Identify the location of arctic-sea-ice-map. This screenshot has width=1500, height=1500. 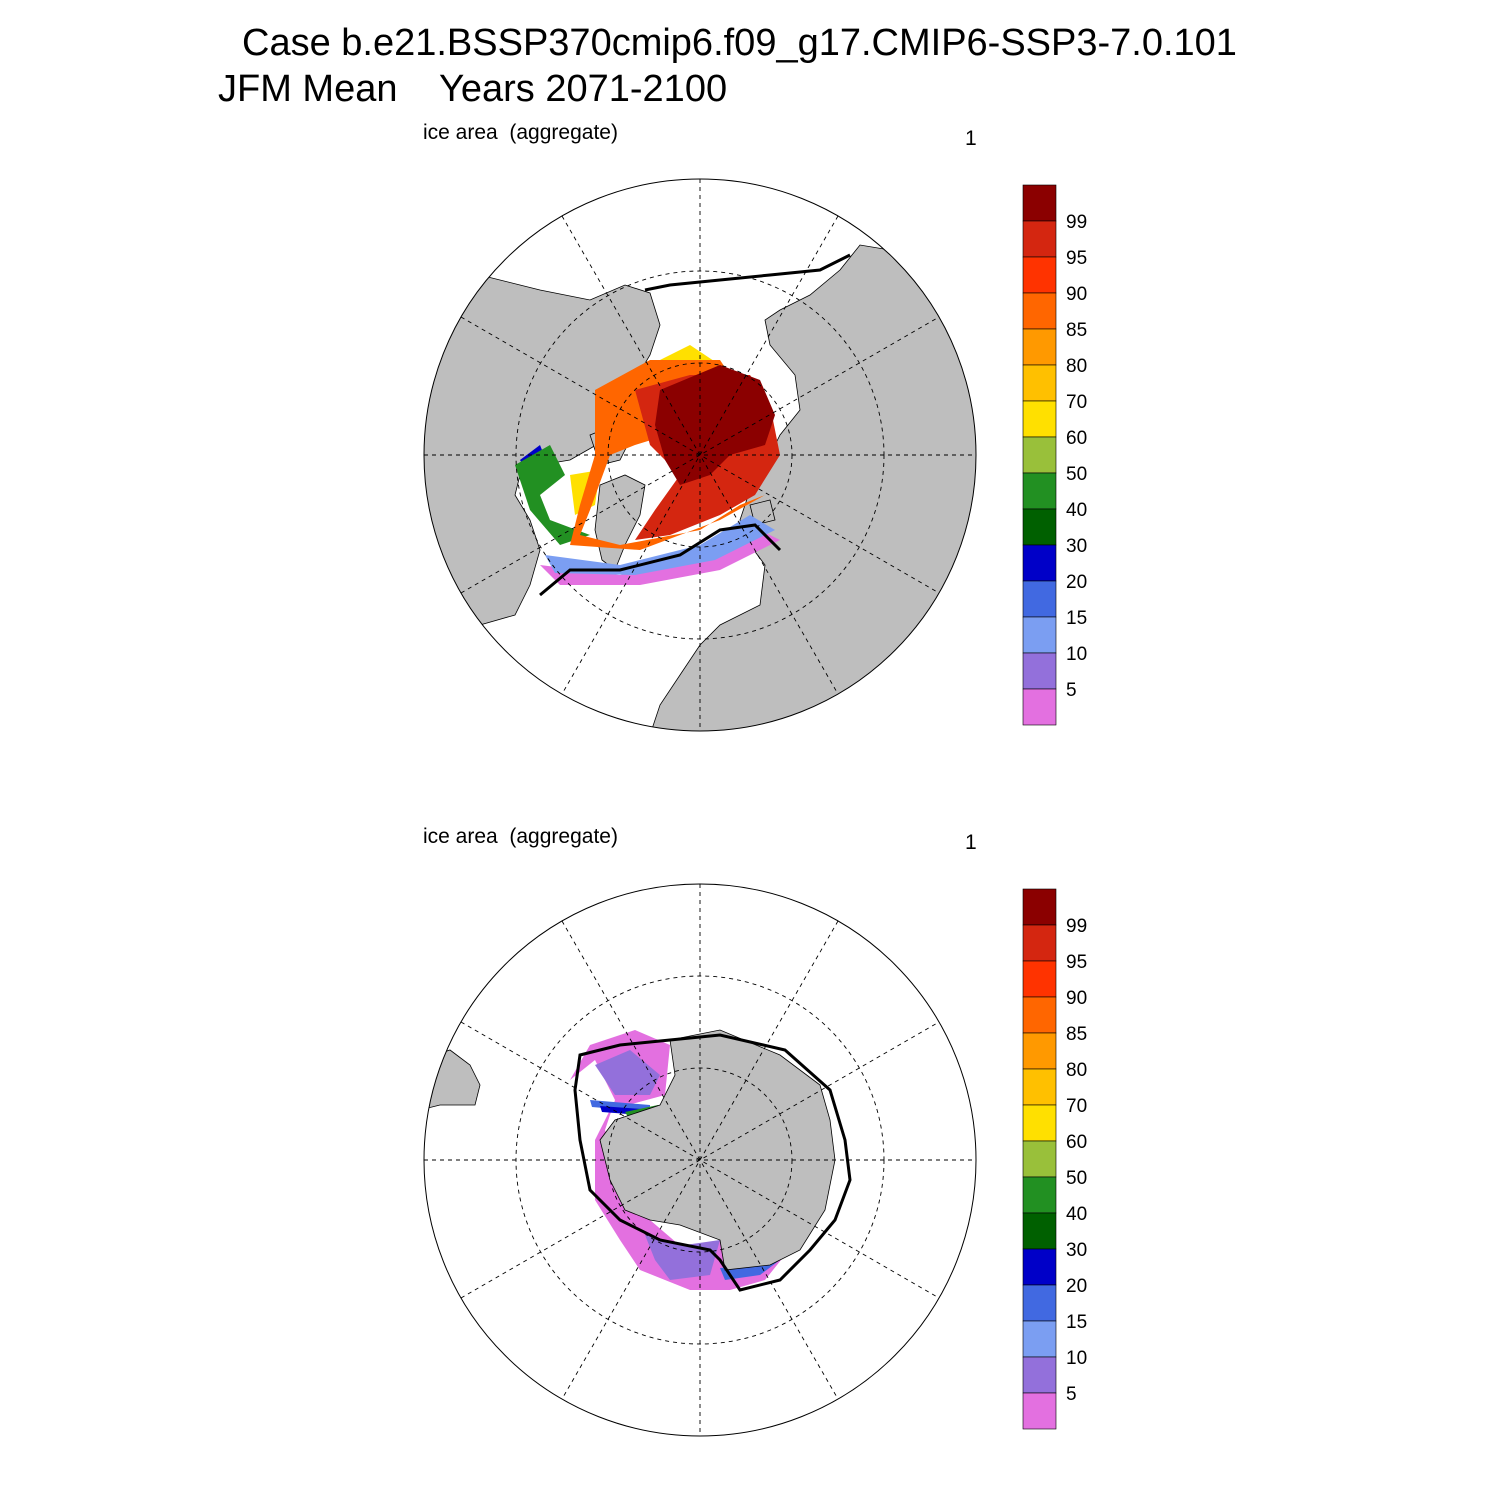
(700, 455).